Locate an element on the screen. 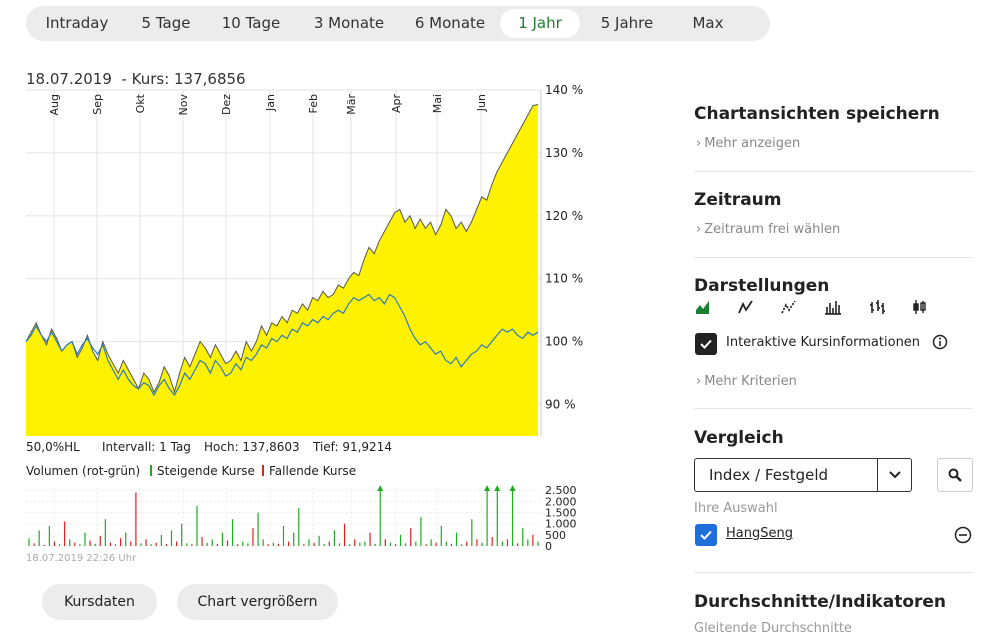 The image size is (998, 636). more-criteria-label: Mehr Kriterien is located at coordinates (750, 381).